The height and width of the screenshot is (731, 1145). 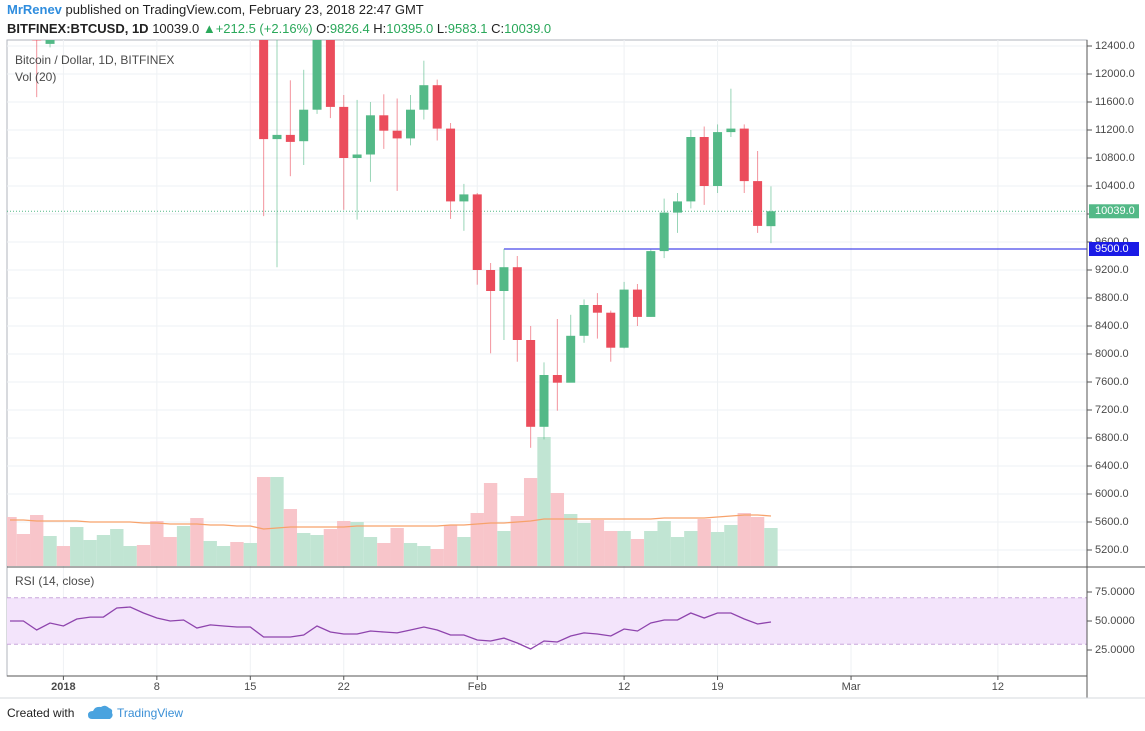 I want to click on x-tick-label: 19, so click(x=717, y=687).